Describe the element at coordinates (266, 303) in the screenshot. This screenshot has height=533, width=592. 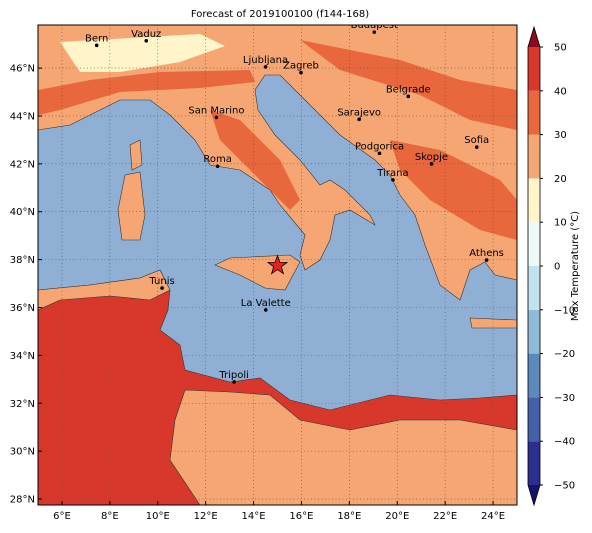
I see `city-label: La Valette` at that location.